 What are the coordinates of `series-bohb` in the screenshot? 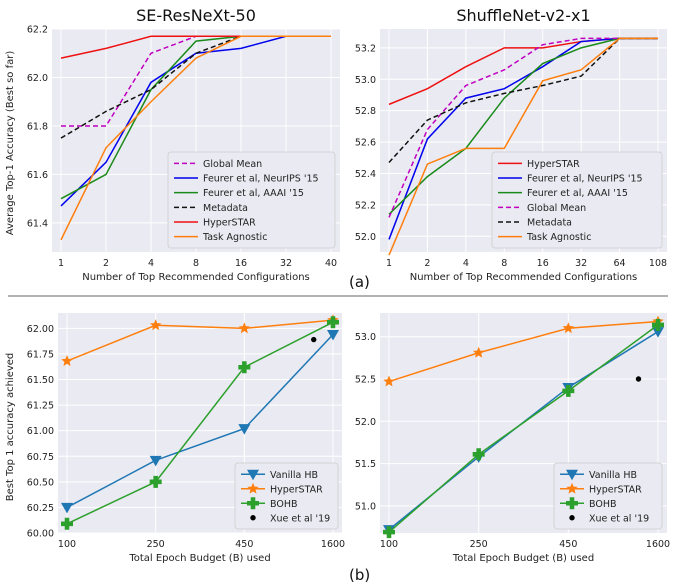 It's located at (200, 423).